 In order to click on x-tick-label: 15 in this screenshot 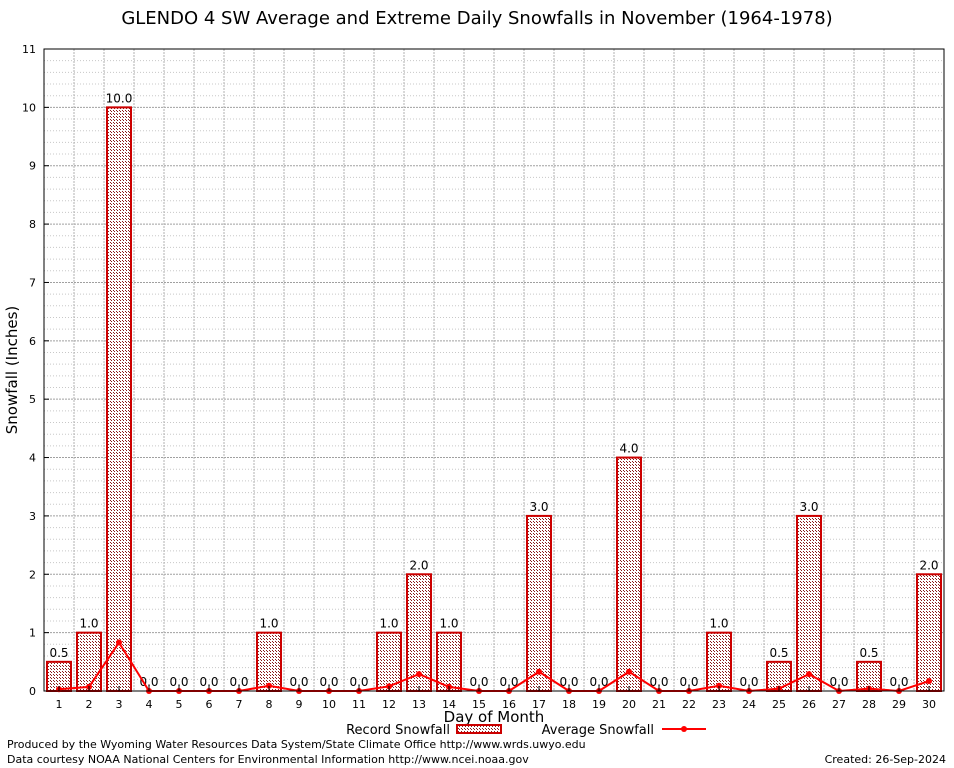, I will do `click(479, 704)`.